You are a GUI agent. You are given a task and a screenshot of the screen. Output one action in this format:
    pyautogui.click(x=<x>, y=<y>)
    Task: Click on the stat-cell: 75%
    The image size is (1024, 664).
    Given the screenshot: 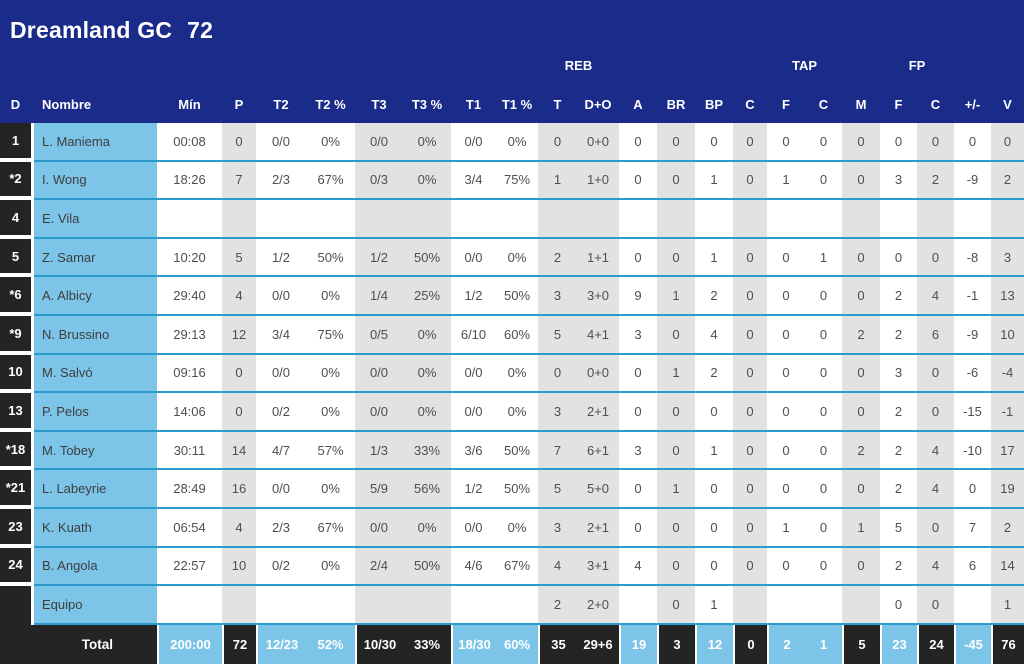 What is the action you would take?
    pyautogui.click(x=517, y=181)
    